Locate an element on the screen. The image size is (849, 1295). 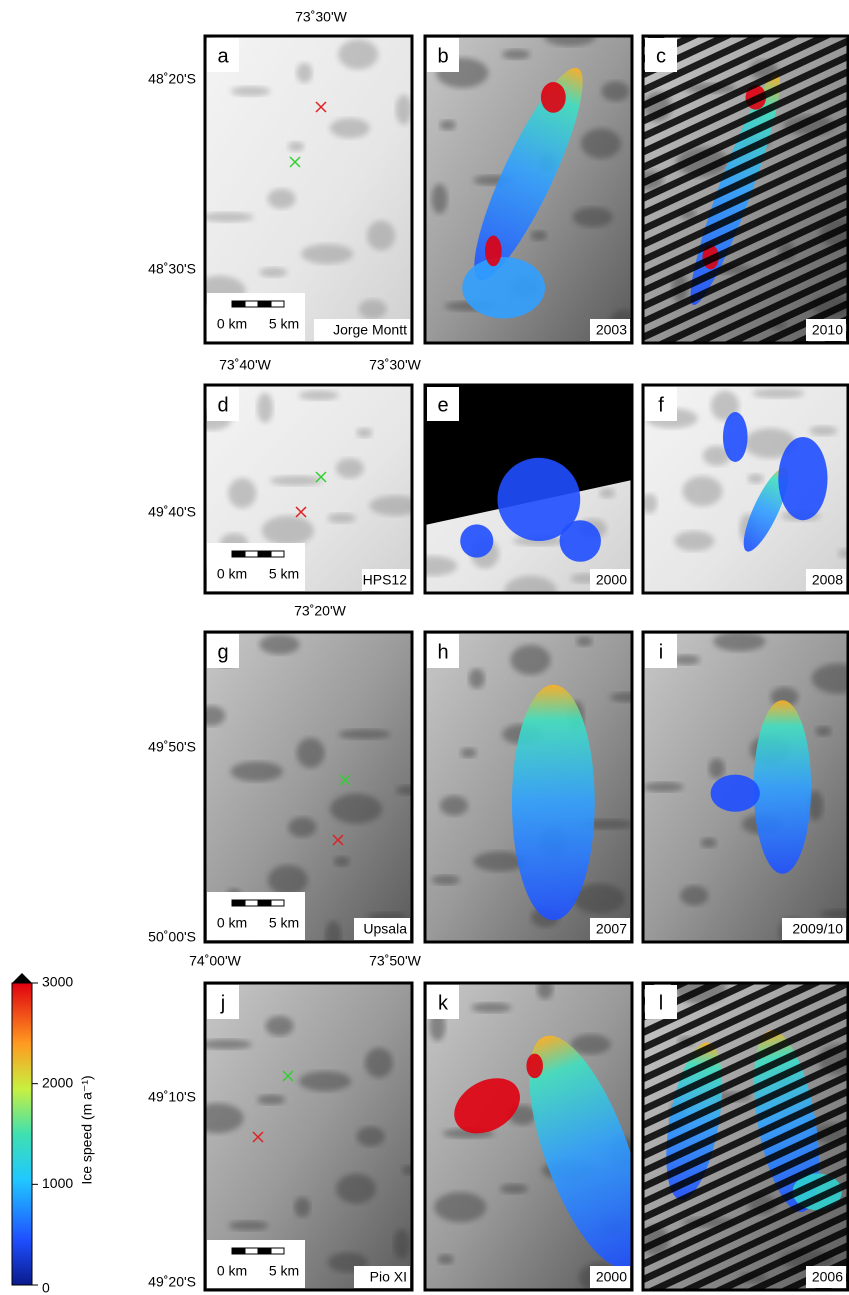
panel-letter: j is located at coordinates (222, 1003).